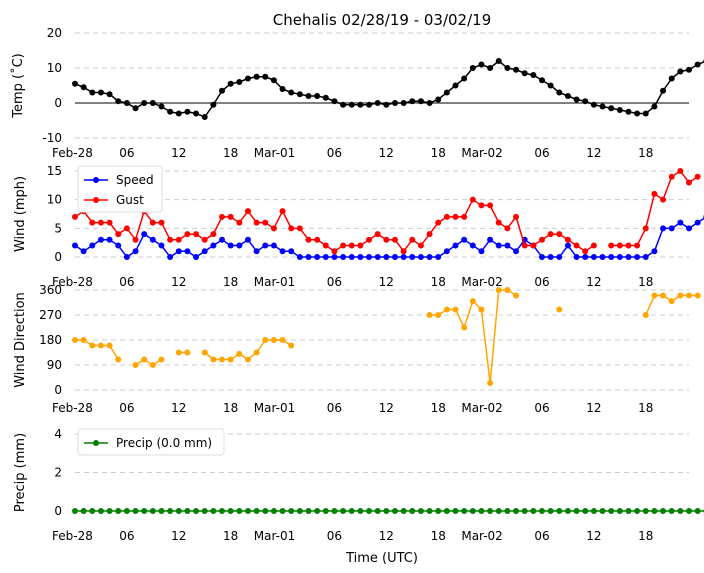  I want to click on precip-x-tick-label: 12, so click(178, 536).